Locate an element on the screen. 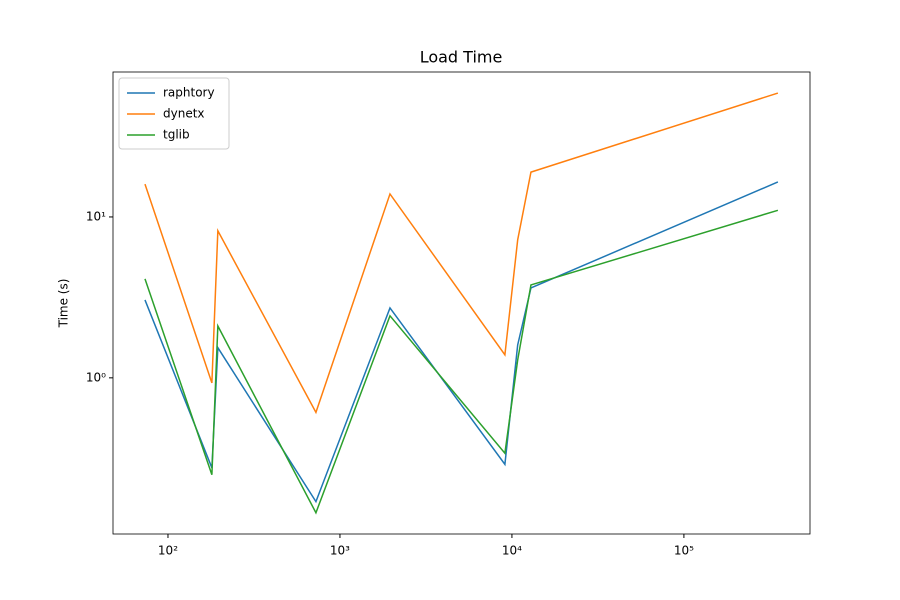 Image resolution: width=900 pixels, height=600 pixels. legend-box is located at coordinates (174, 113).